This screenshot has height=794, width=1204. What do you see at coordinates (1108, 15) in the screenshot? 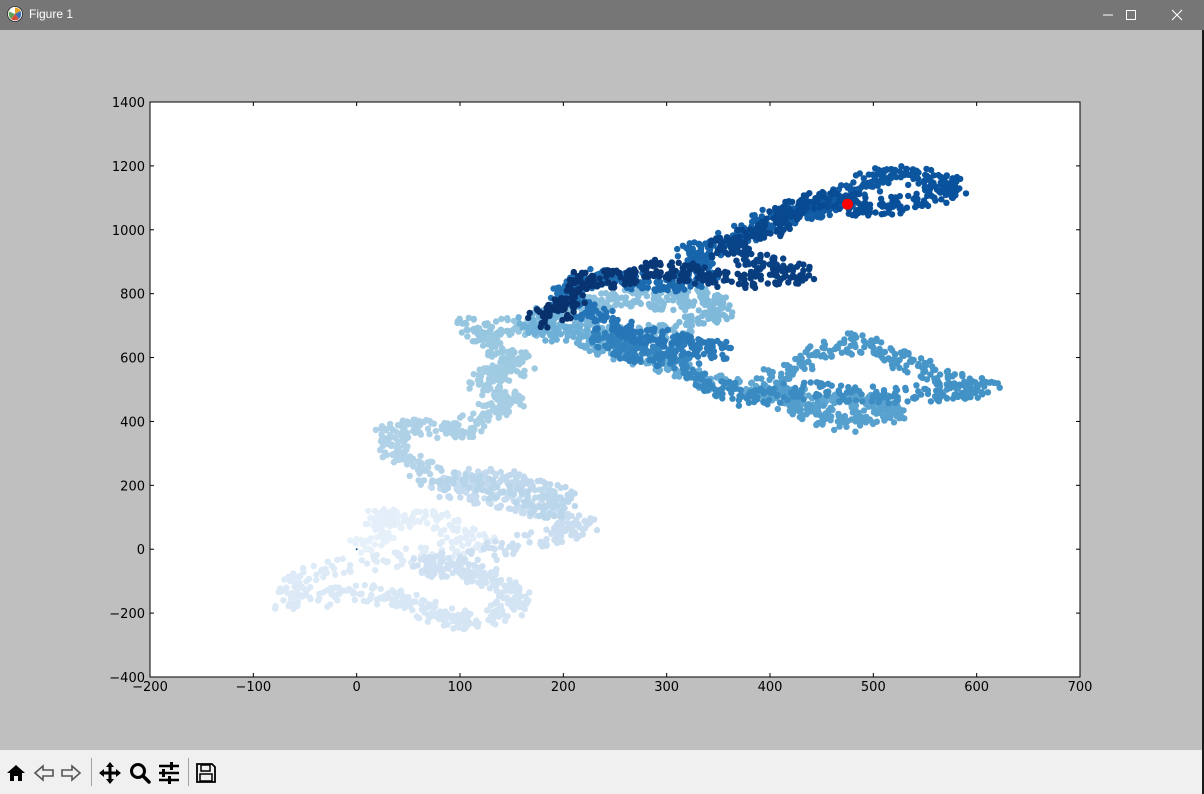
I see `minimize-button` at bounding box center [1108, 15].